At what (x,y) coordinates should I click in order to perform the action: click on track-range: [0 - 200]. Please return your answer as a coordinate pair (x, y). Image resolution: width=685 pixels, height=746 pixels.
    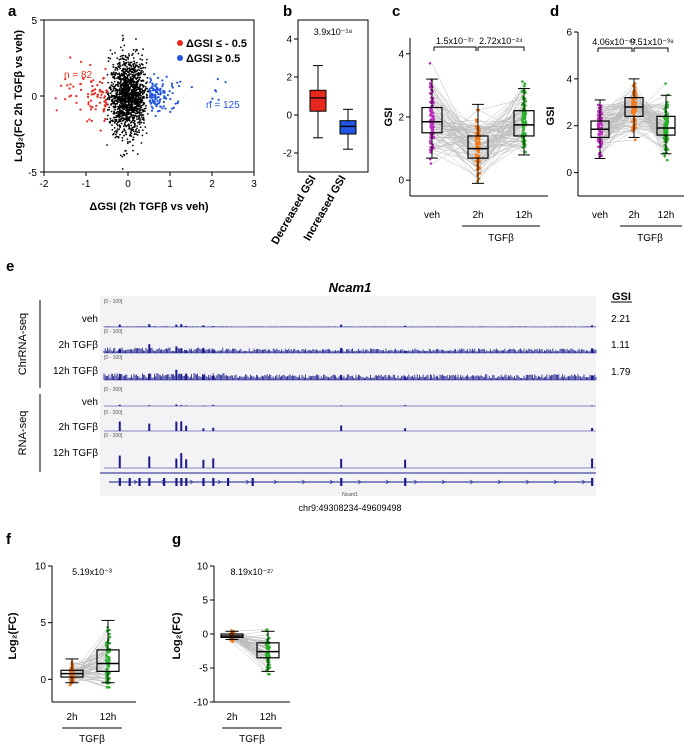
    Looking at the image, I should click on (113, 436).